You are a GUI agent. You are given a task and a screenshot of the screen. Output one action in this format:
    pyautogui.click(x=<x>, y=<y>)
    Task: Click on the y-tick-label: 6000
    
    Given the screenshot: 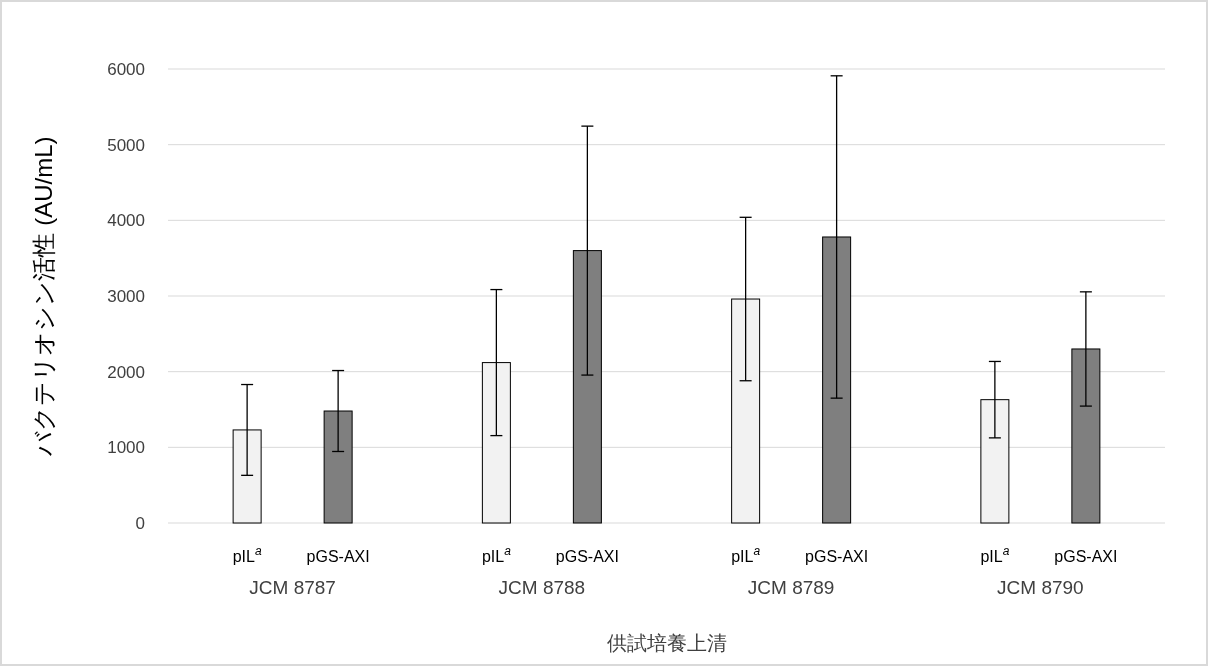 What is the action you would take?
    pyautogui.click(x=126, y=69)
    